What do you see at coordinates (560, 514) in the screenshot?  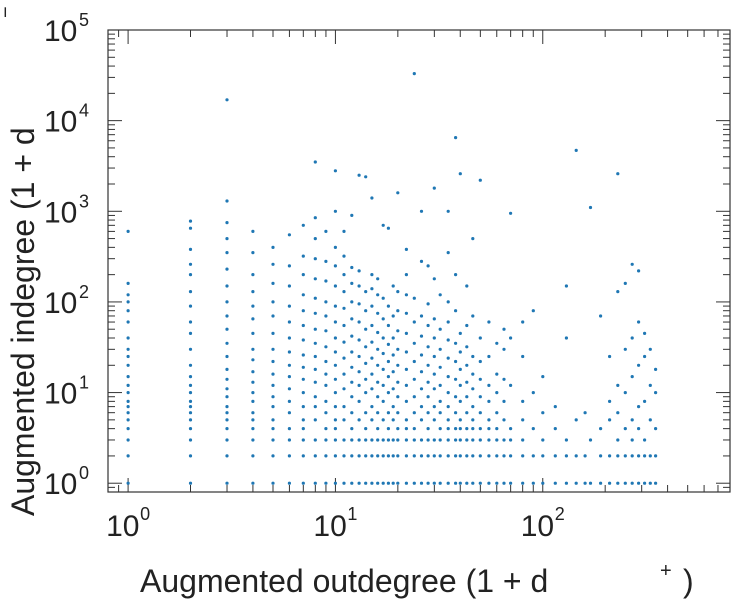 I see `x-tick-label-exponent: 2` at bounding box center [560, 514].